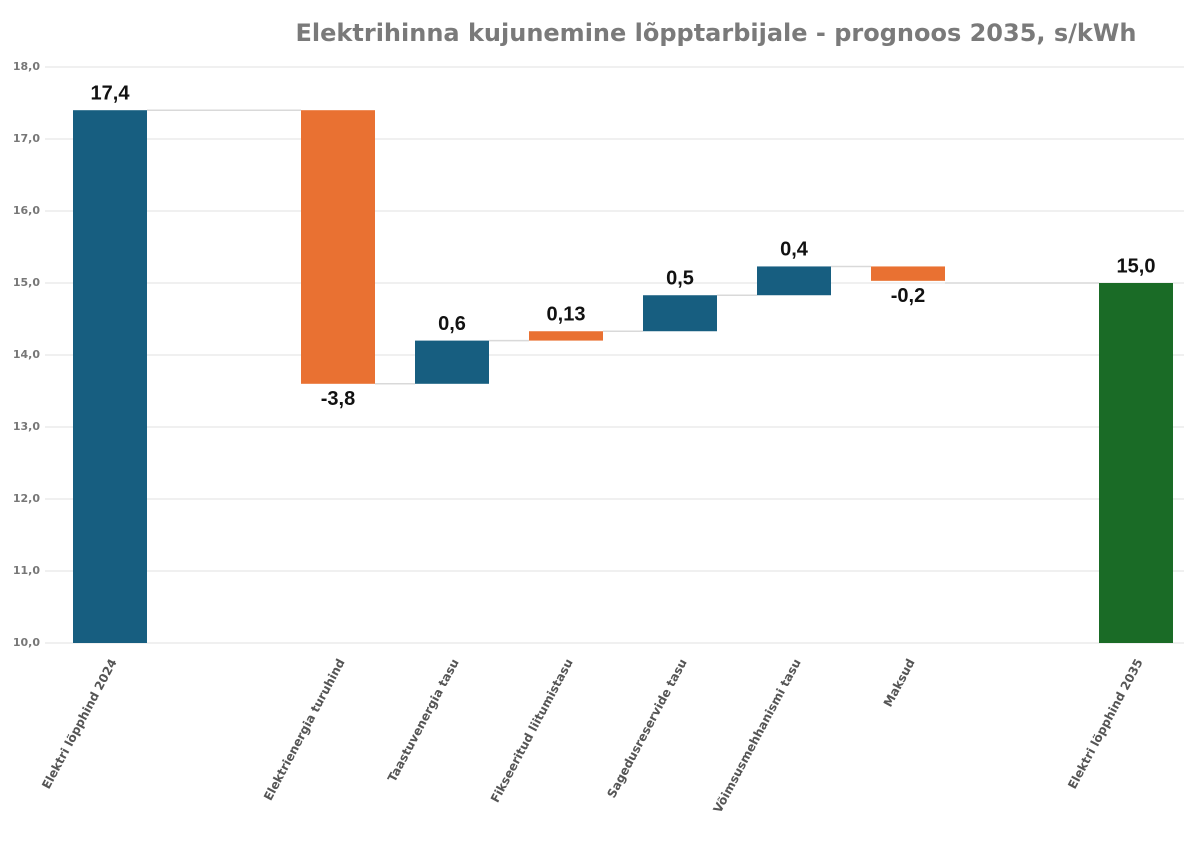 This screenshot has width=1184, height=851. I want to click on x-tick-label: Elektri lõpphind 2024, so click(79, 723).